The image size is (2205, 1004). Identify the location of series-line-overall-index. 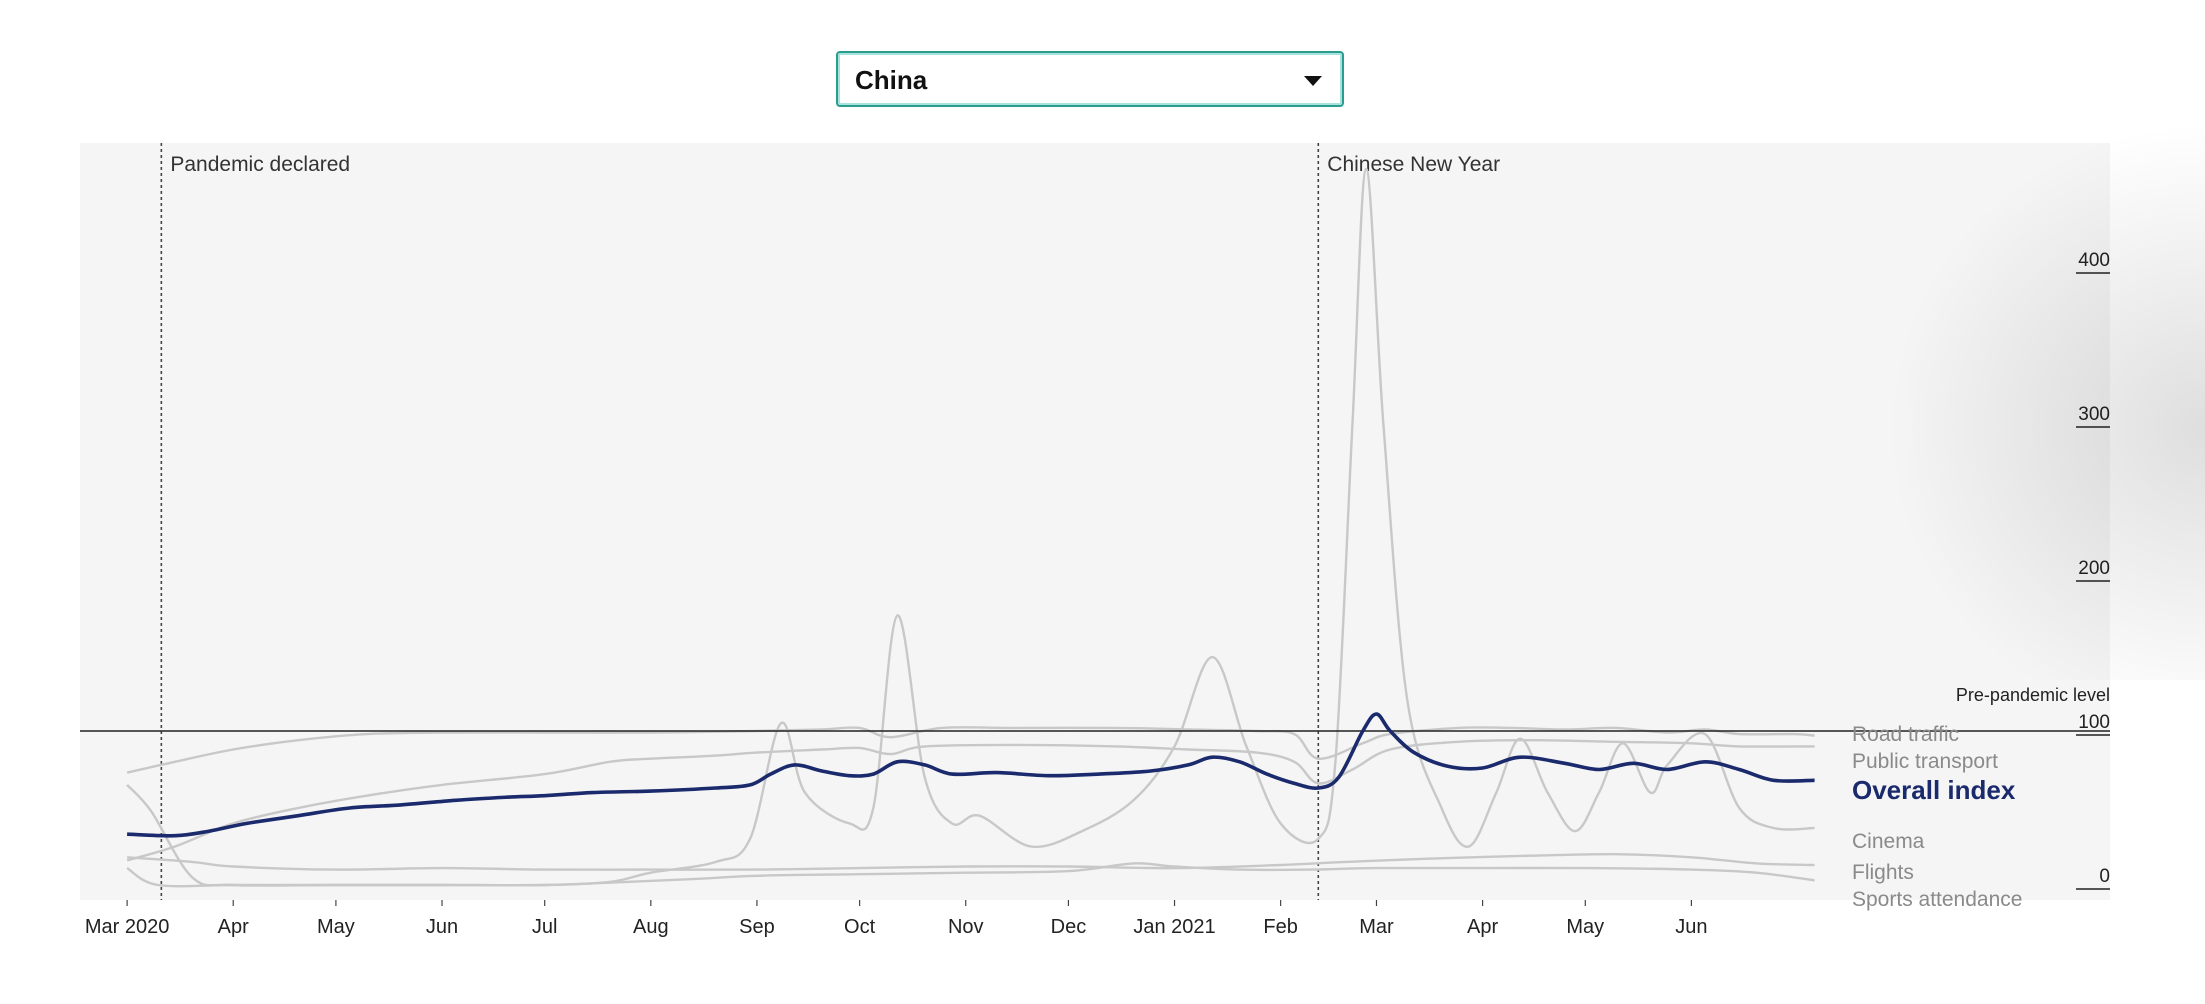
(971, 775).